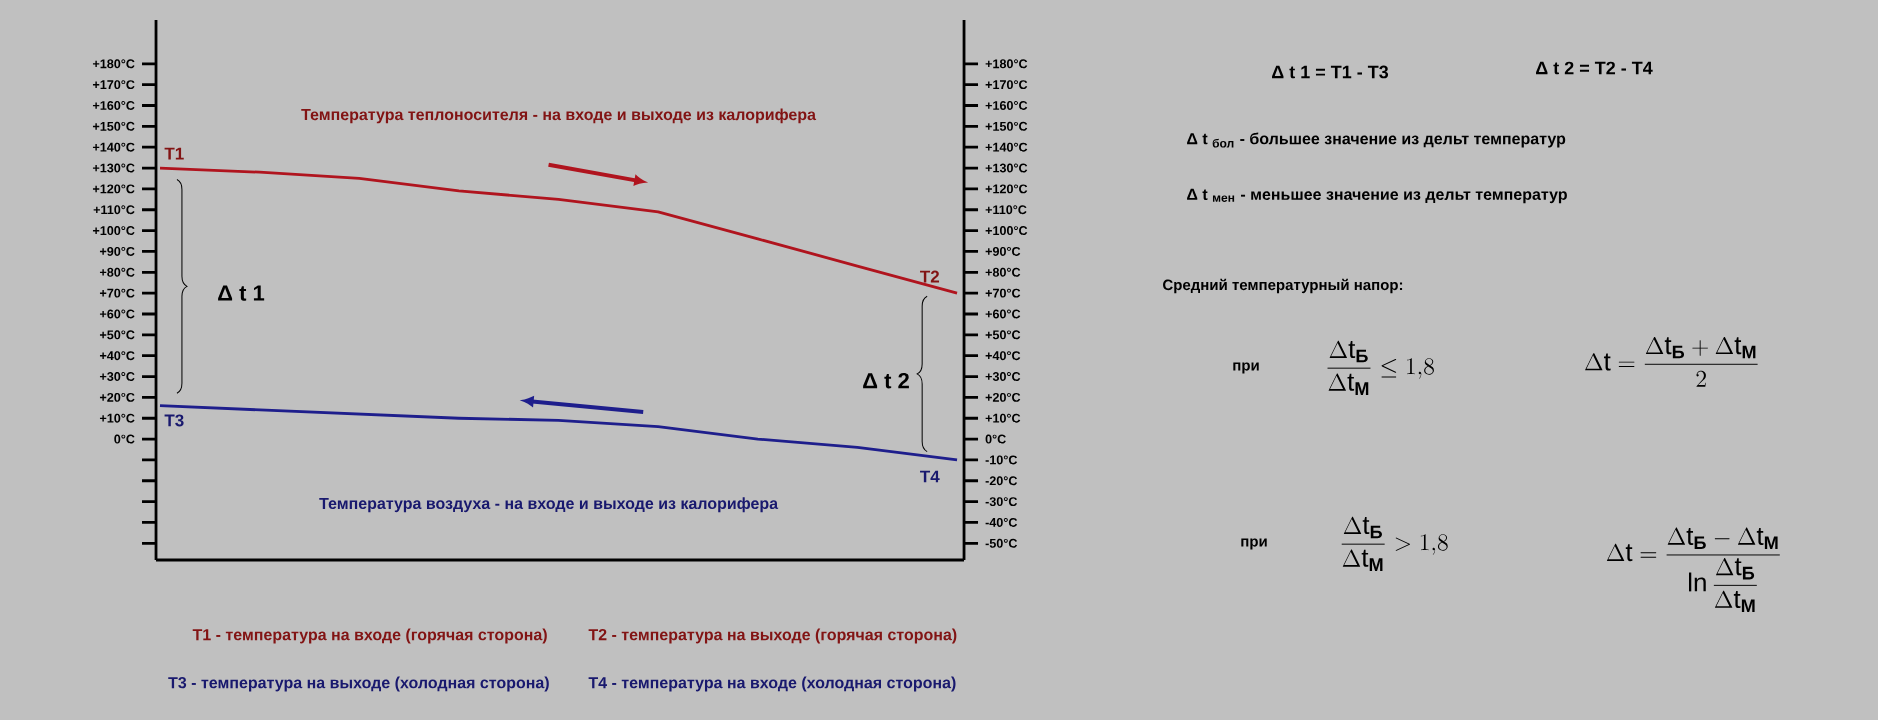  Describe the element at coordinates (559, 116) in the screenshot. I see `annotation: Температура теплоносителя - на входе и выходе из калорифера` at that location.